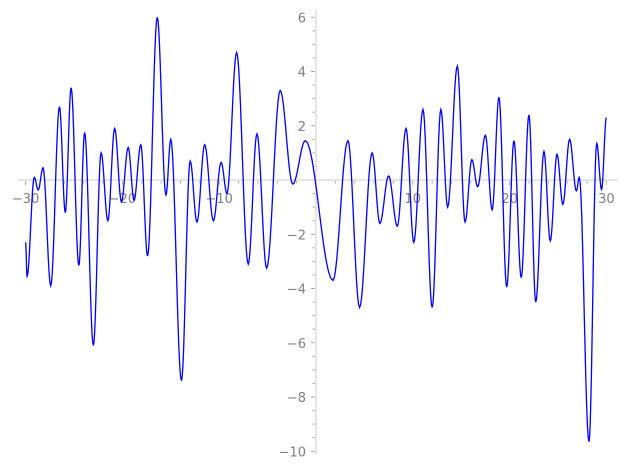 The height and width of the screenshot is (469, 627). Describe the element at coordinates (296, 344) in the screenshot. I see `y-tick-label: −6` at that location.